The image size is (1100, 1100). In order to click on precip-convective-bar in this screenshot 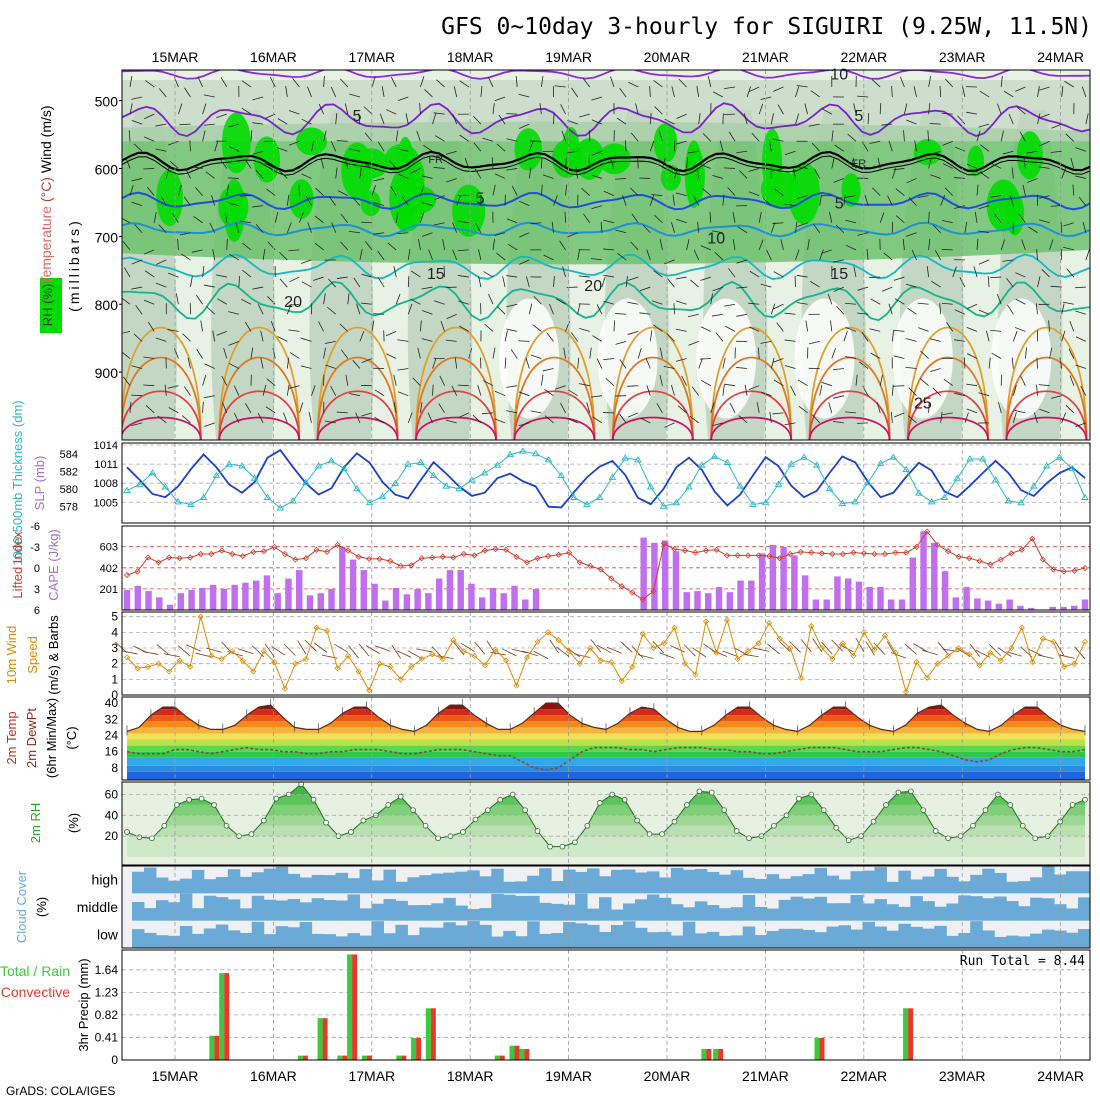, I will do `click(433, 1034)`.